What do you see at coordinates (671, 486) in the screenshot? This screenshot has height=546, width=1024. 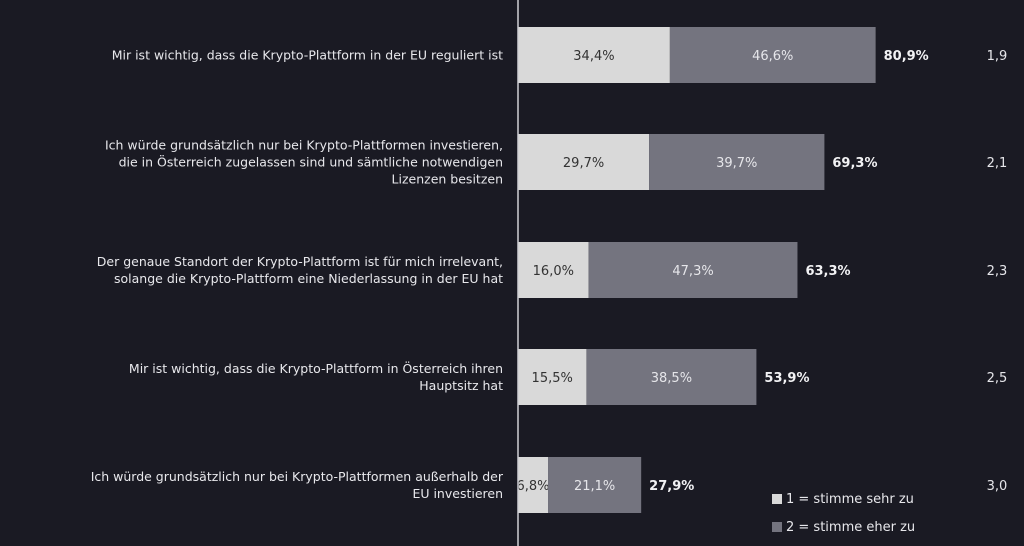 I see `total-label: 27,9%` at bounding box center [671, 486].